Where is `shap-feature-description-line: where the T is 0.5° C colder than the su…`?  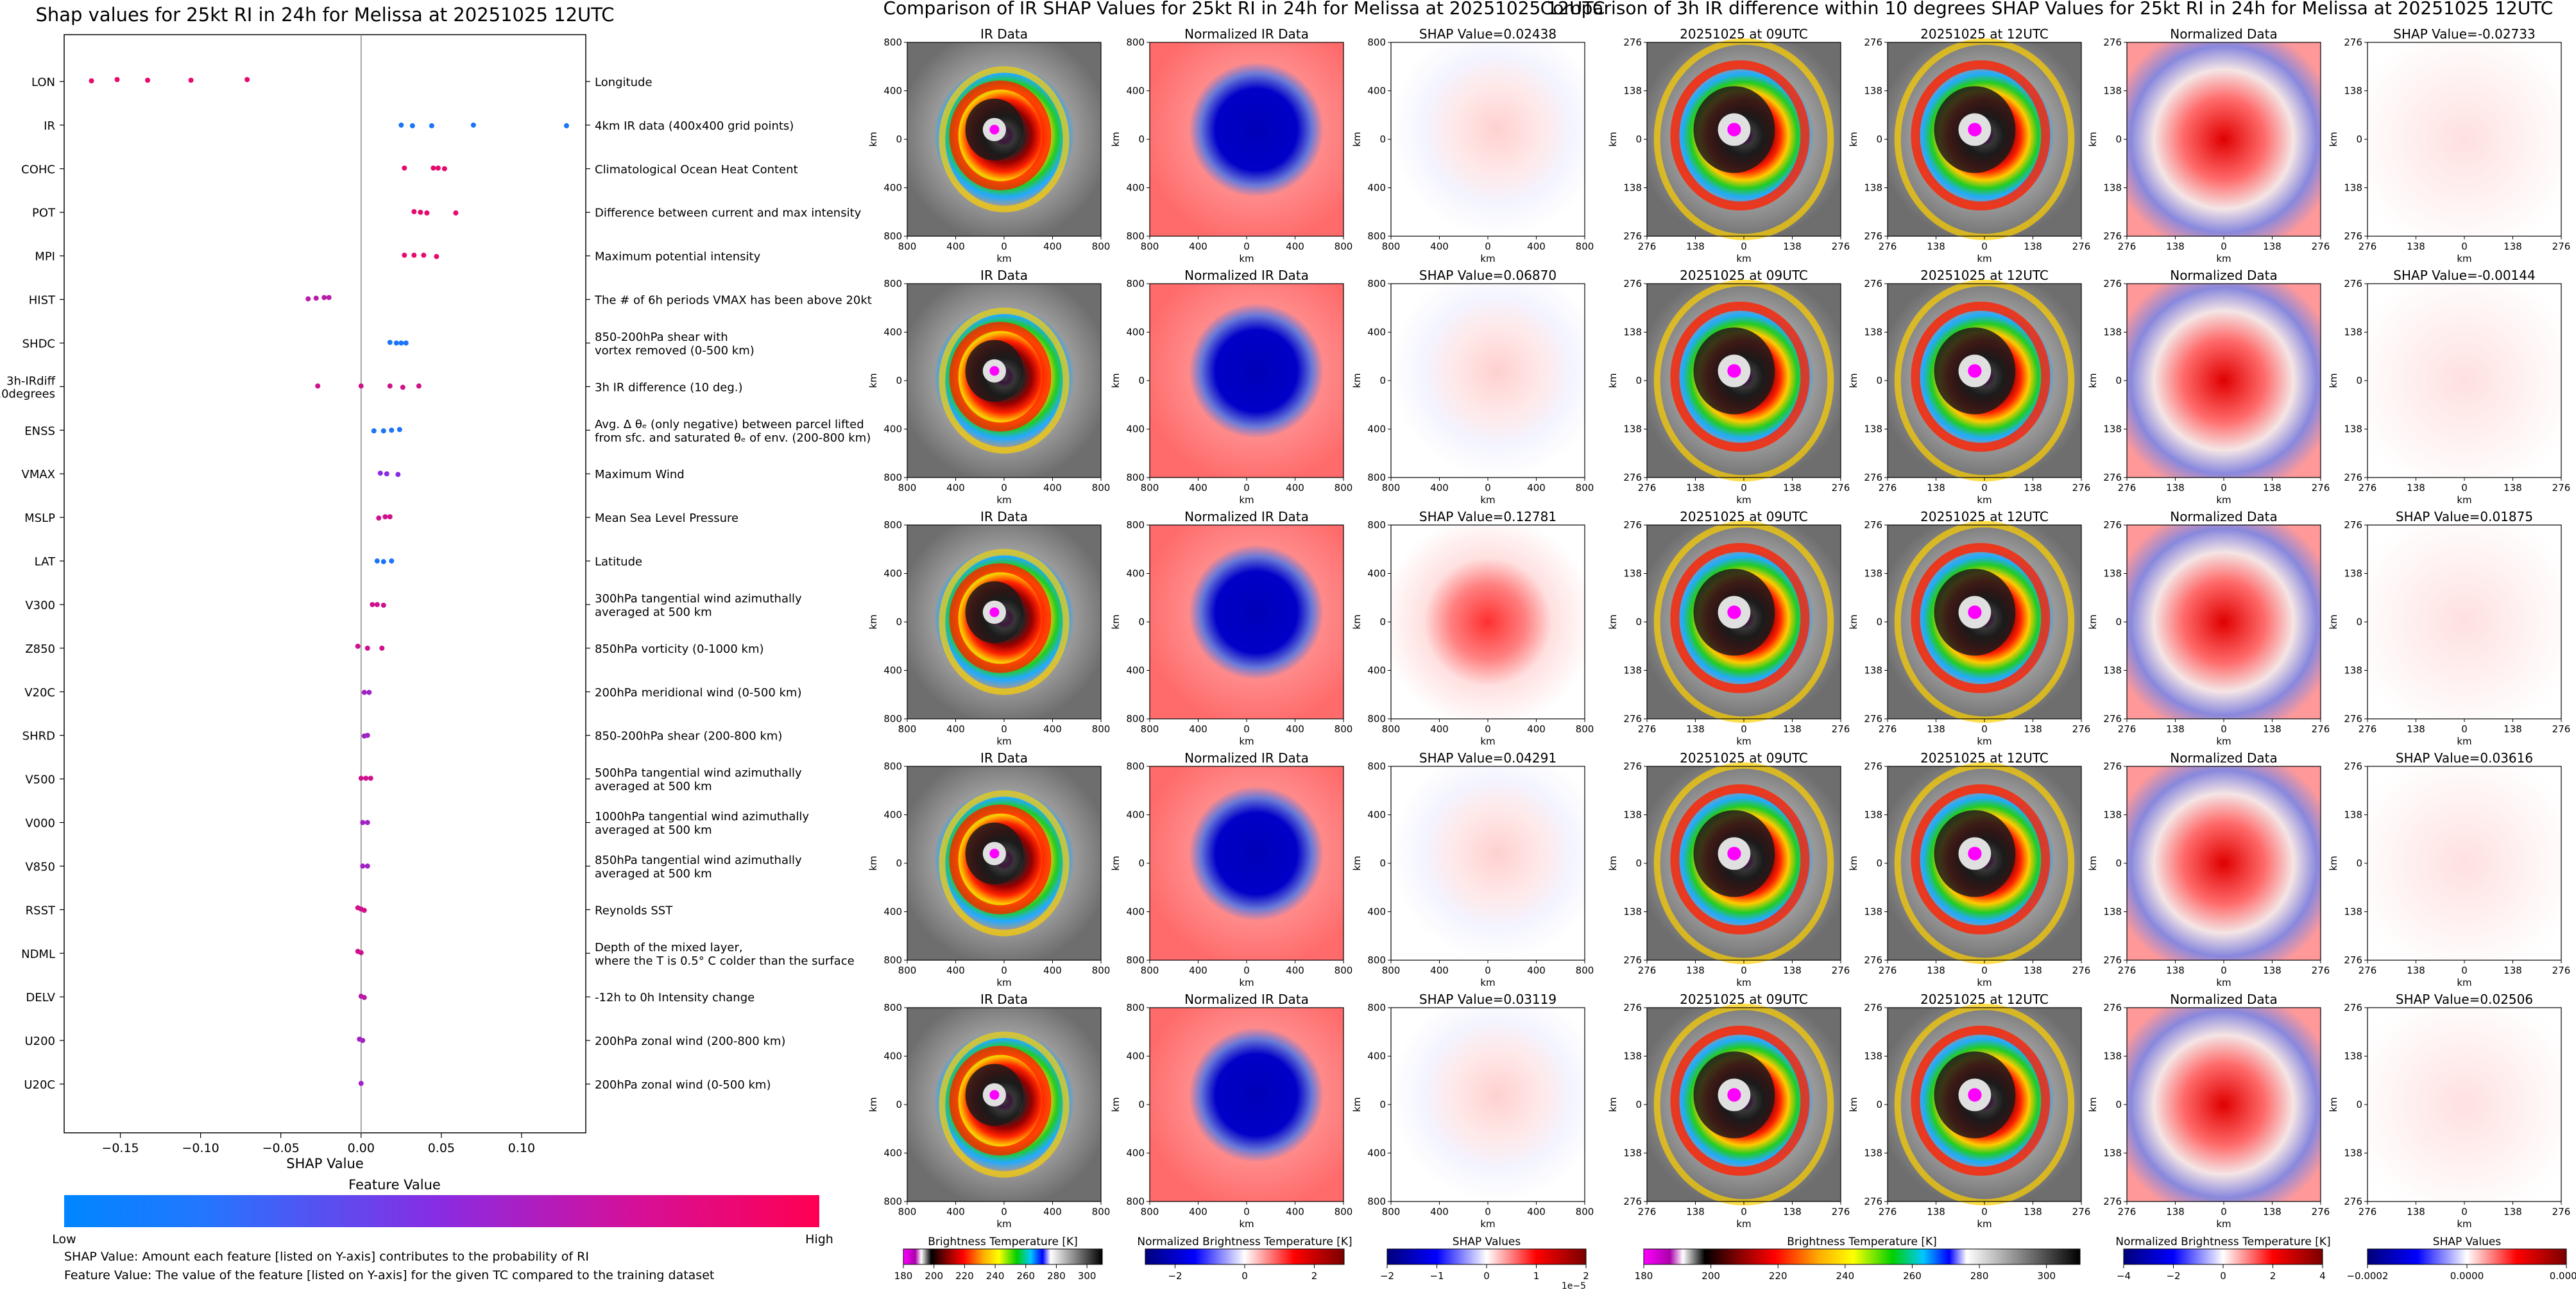
shap-feature-description-line: where the T is 0.5° C colder than the su… is located at coordinates (725, 961).